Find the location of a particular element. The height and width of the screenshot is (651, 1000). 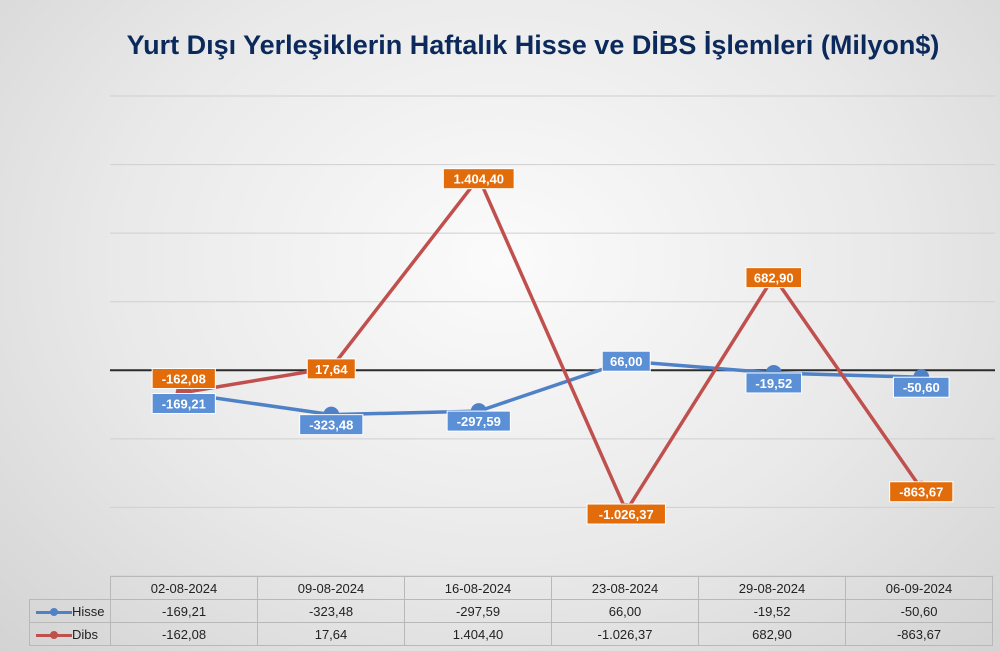

table-cell: -863,67 is located at coordinates (919, 634).